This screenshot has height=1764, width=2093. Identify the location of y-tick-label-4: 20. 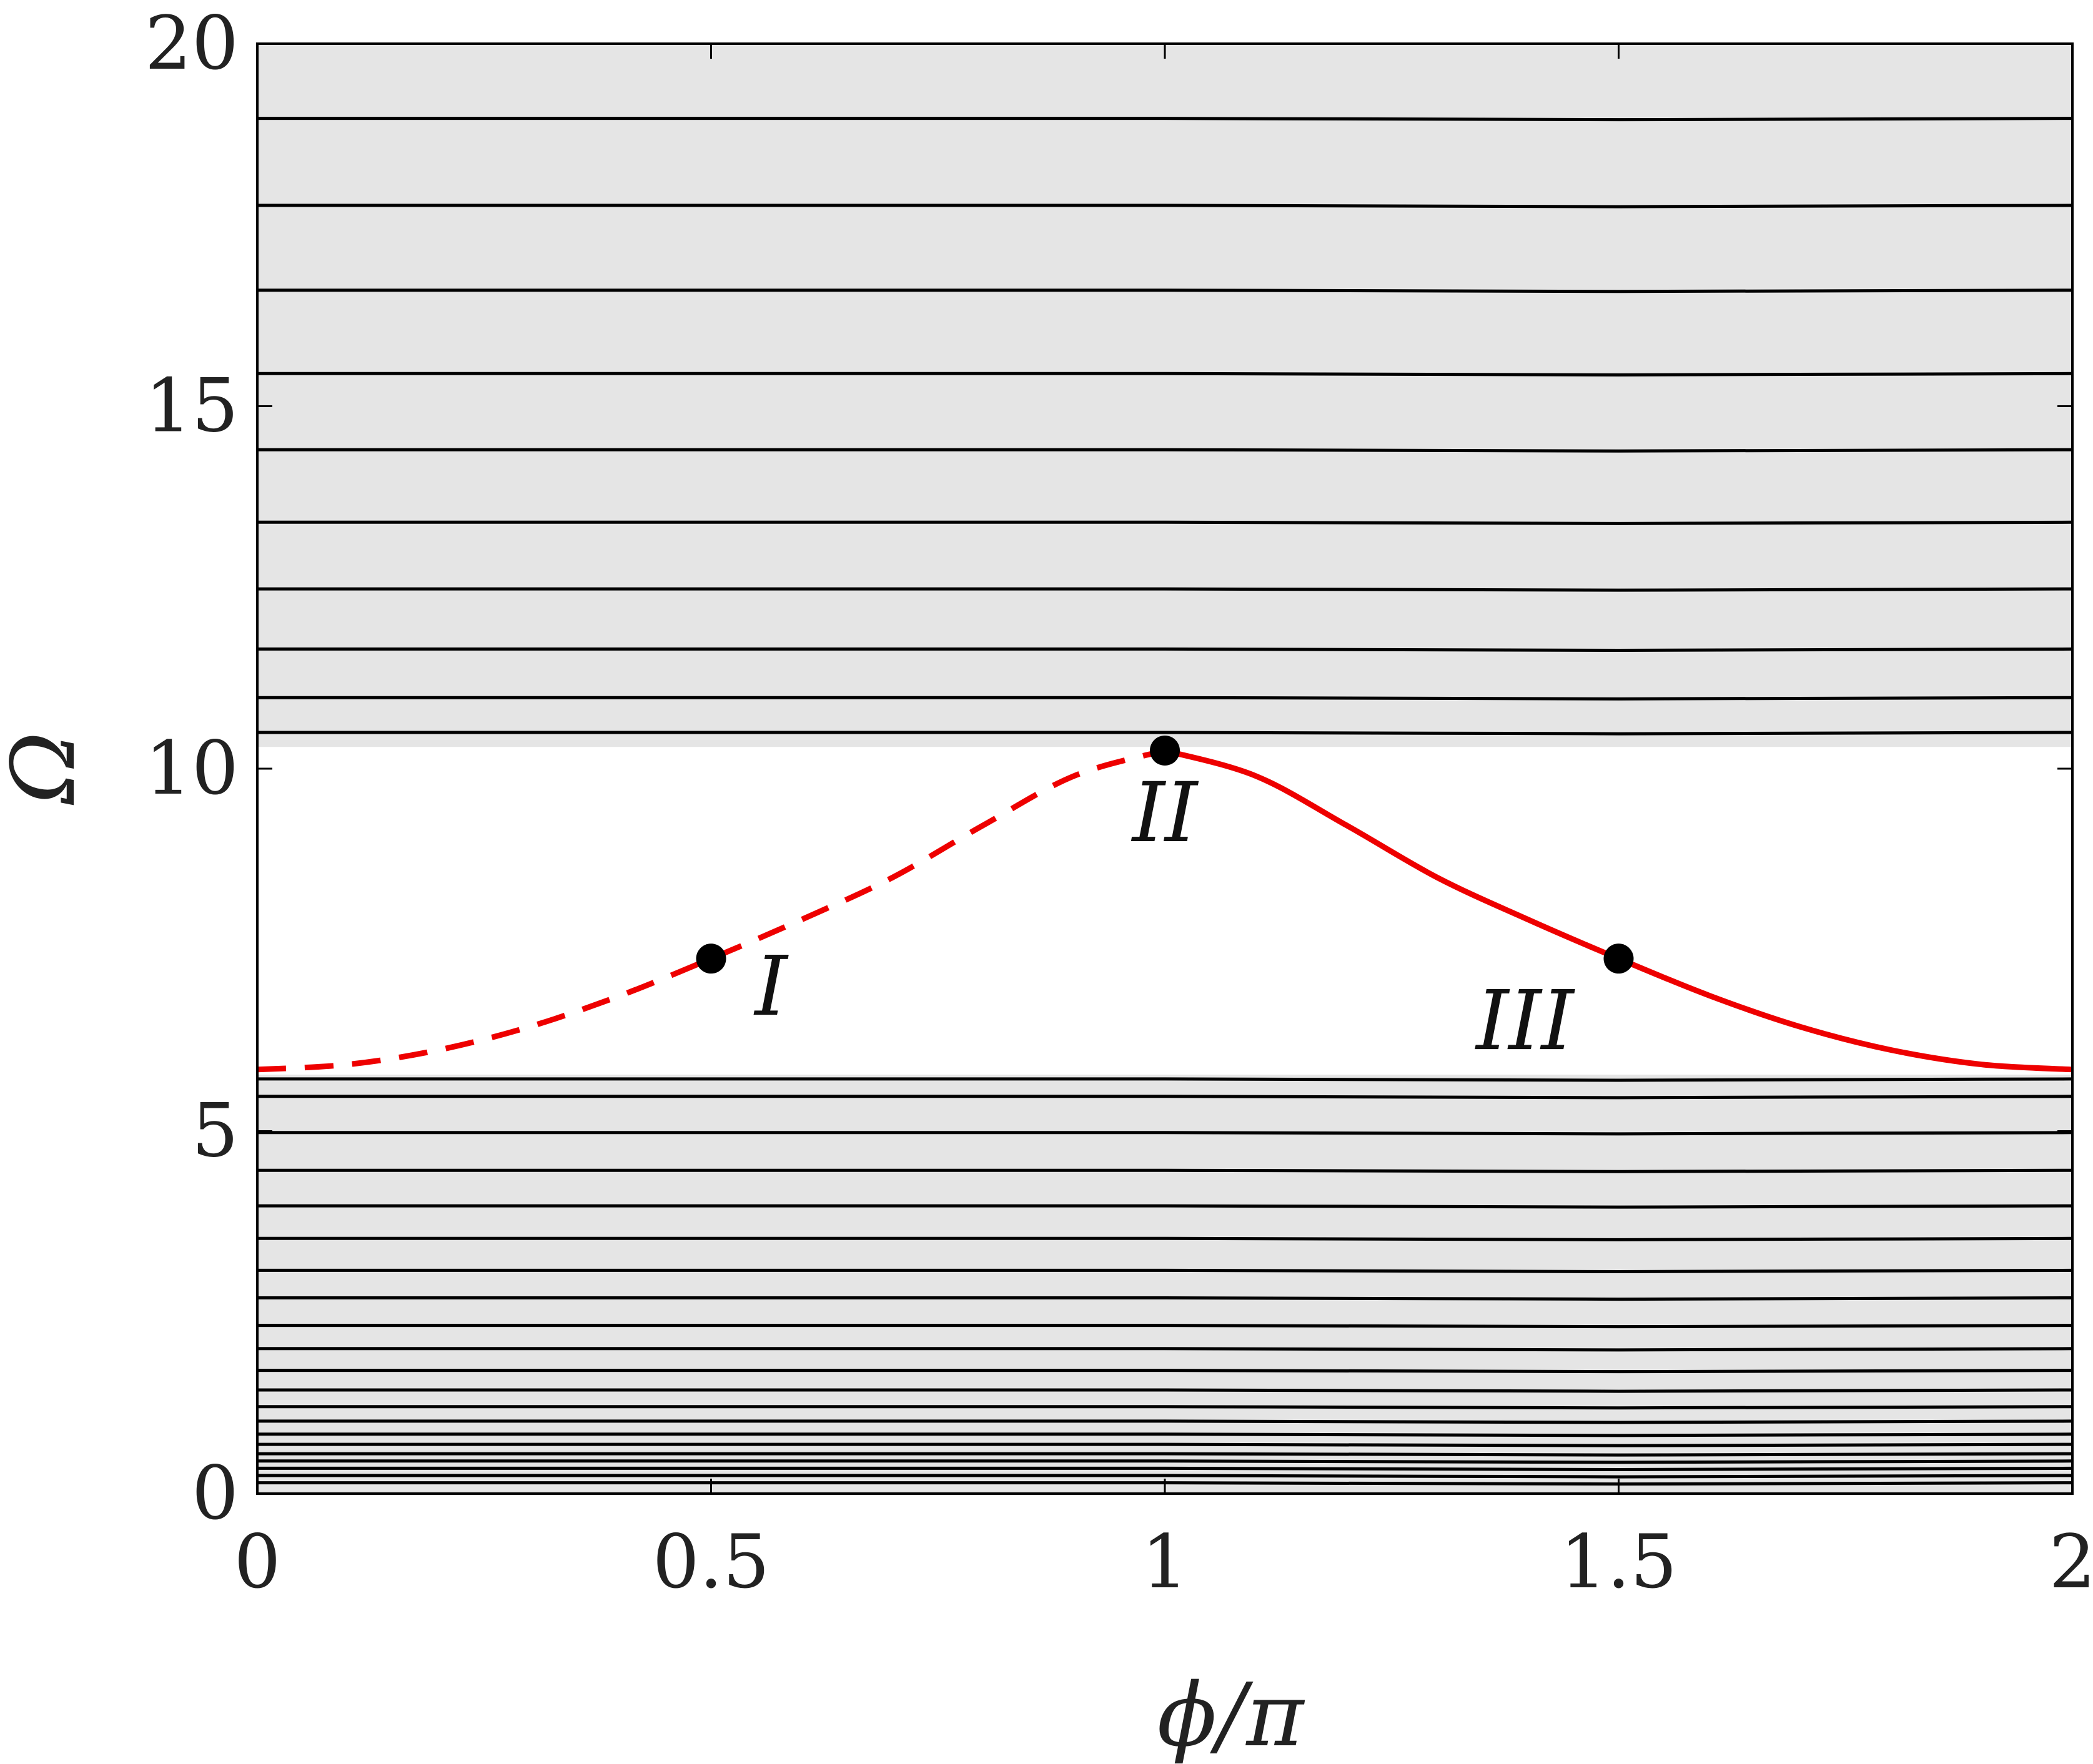
(192, 43).